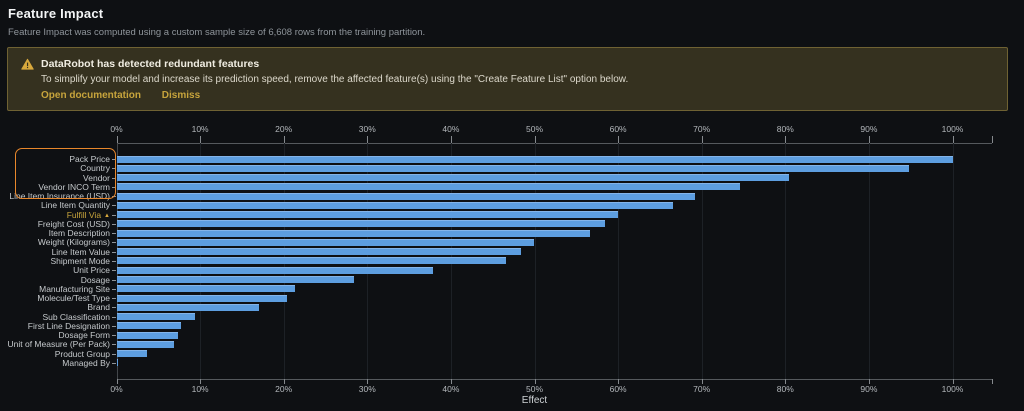  I want to click on top-axis-tick-label: 0%, so click(116, 129).